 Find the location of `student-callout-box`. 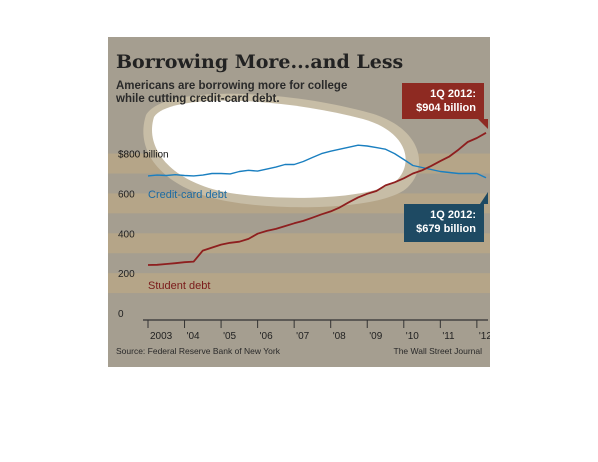

student-callout-box is located at coordinates (443, 101).